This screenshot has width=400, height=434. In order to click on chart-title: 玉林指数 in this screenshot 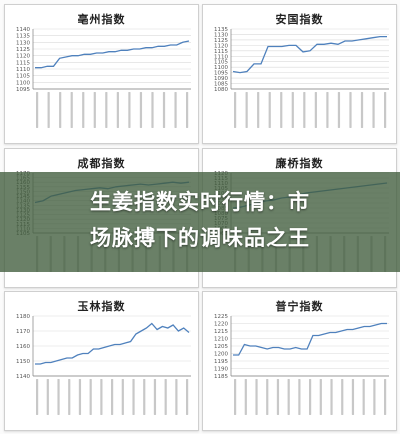, I will do `click(101, 306)`.